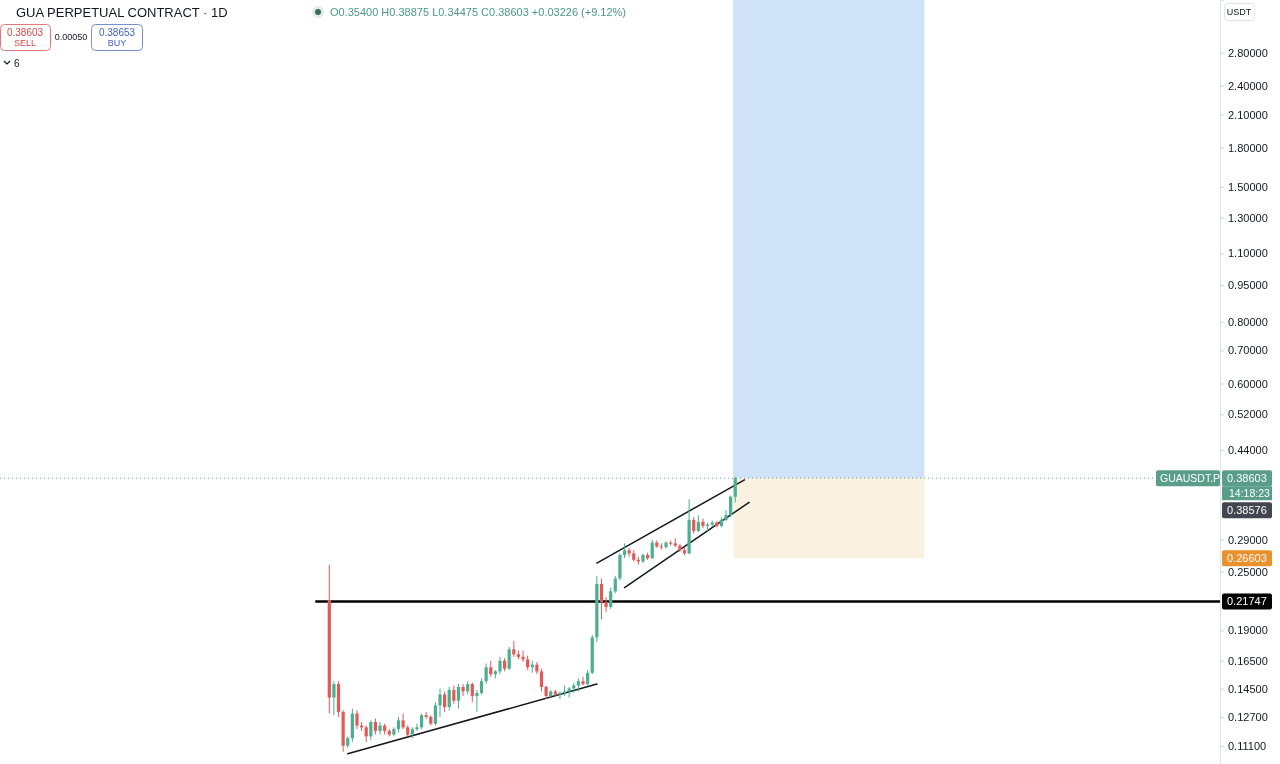  Describe the element at coordinates (1248, 660) in the screenshot. I see `y-tick-label: 0.16500` at that location.